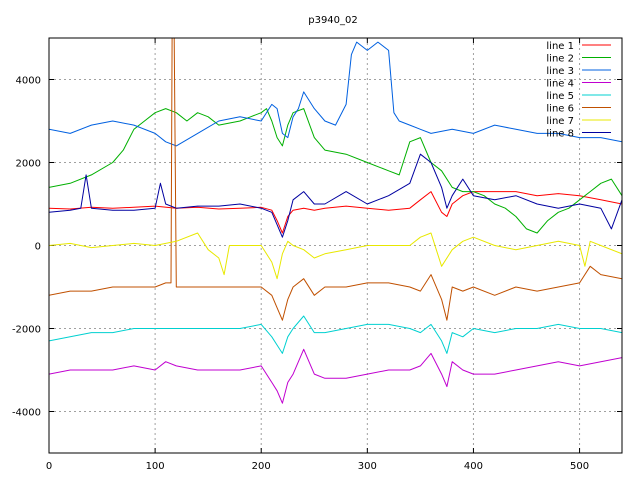 This screenshot has width=640, height=480. Describe the element at coordinates (579, 466) in the screenshot. I see `x-tick-label: 500` at that location.